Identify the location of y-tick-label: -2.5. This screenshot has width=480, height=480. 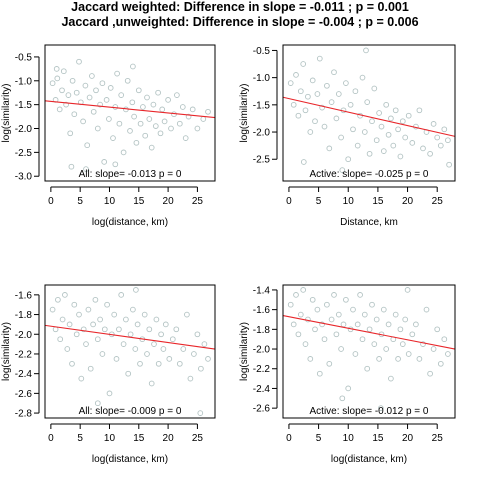
(262, 160).